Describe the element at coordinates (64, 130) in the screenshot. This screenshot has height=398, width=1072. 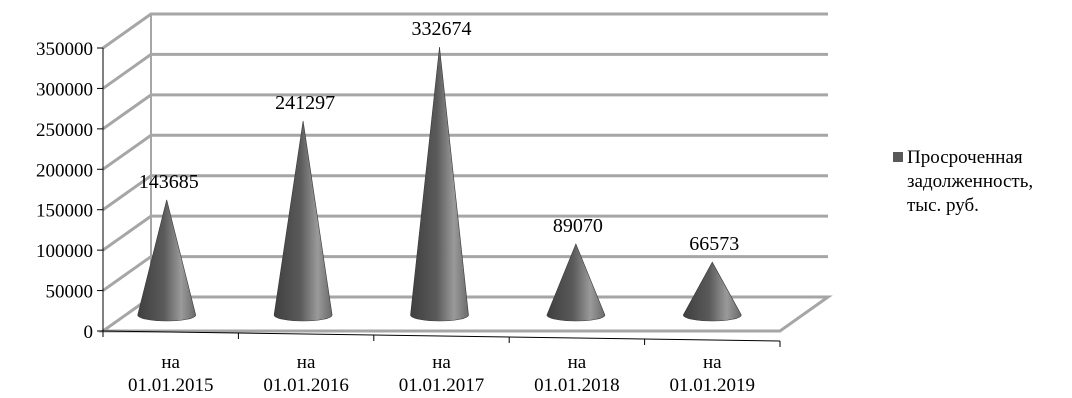
I see `y-tick-label: 250000` at that location.